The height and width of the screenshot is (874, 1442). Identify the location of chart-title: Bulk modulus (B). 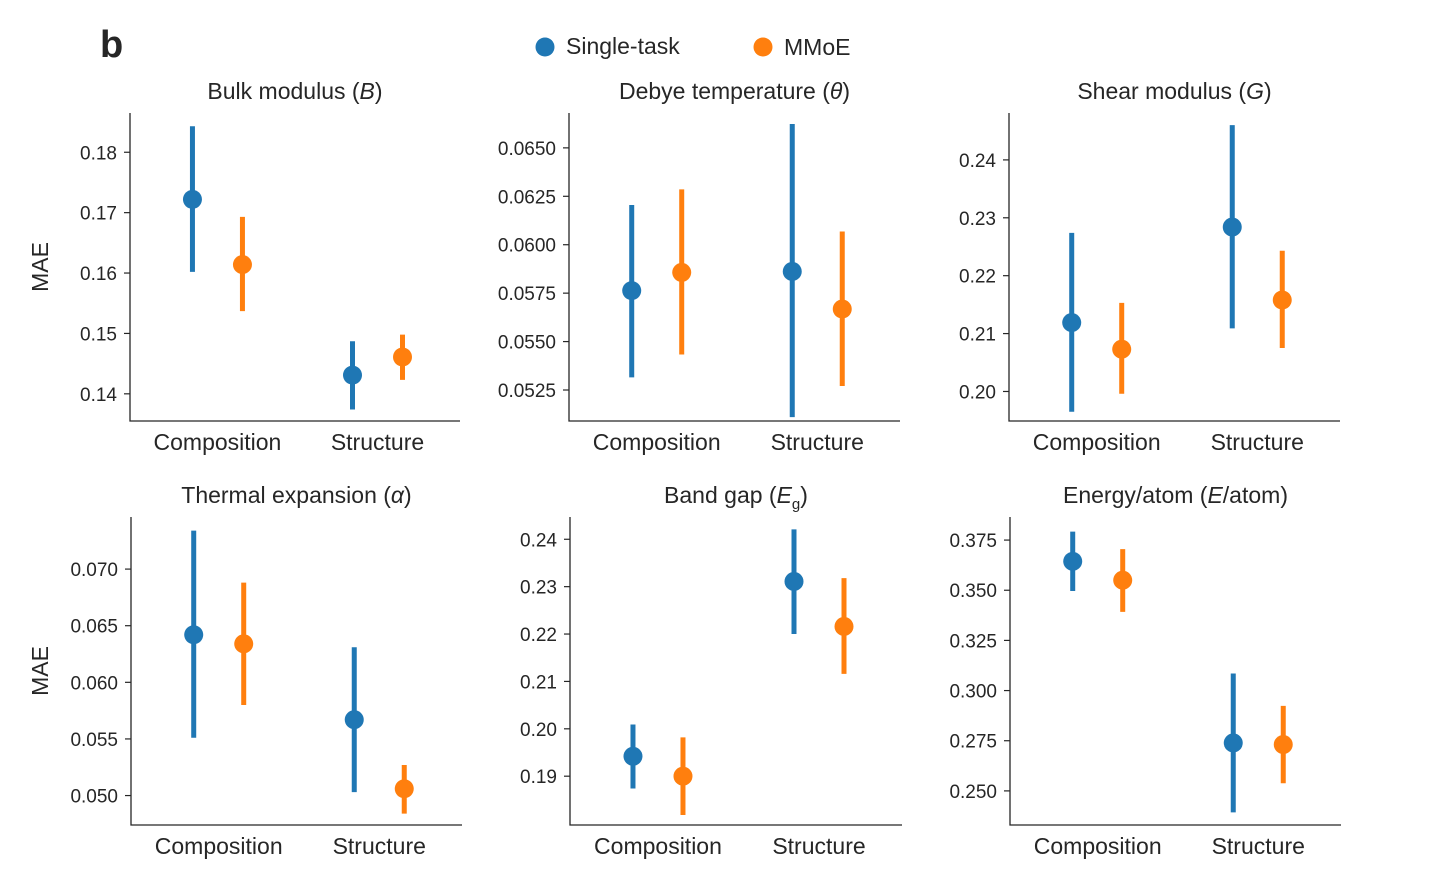
(294, 91).